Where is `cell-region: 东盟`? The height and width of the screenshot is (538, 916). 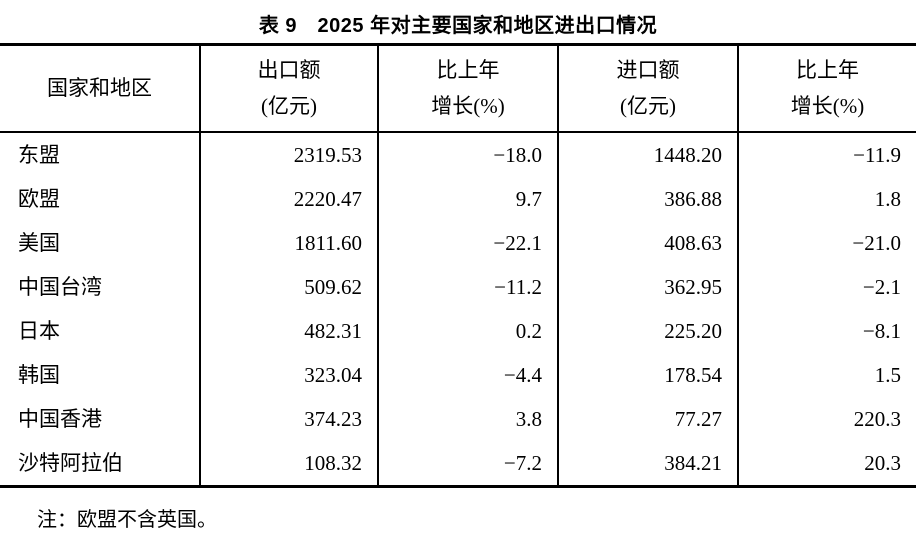 cell-region: 东盟 is located at coordinates (39, 155).